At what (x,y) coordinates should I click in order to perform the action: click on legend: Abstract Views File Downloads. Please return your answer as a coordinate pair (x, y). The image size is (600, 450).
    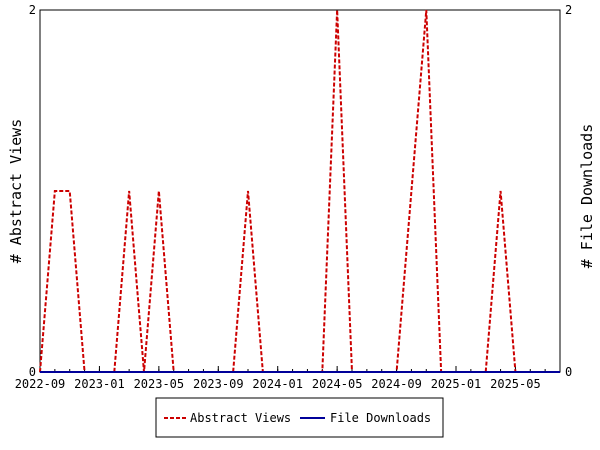
    Looking at the image, I should click on (299, 417).